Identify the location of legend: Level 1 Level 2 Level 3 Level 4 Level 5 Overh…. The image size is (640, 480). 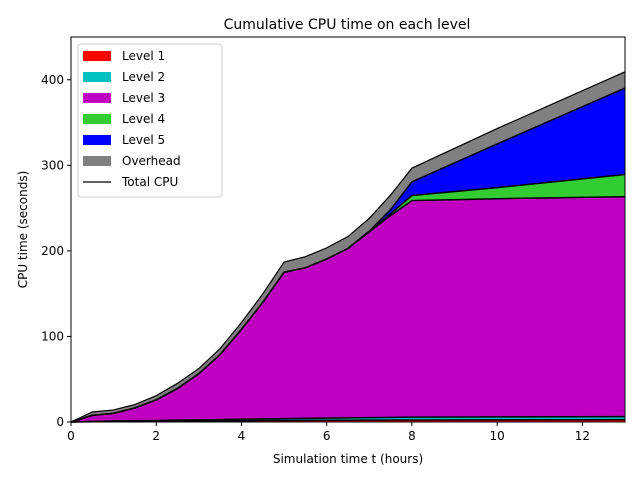
(150, 120).